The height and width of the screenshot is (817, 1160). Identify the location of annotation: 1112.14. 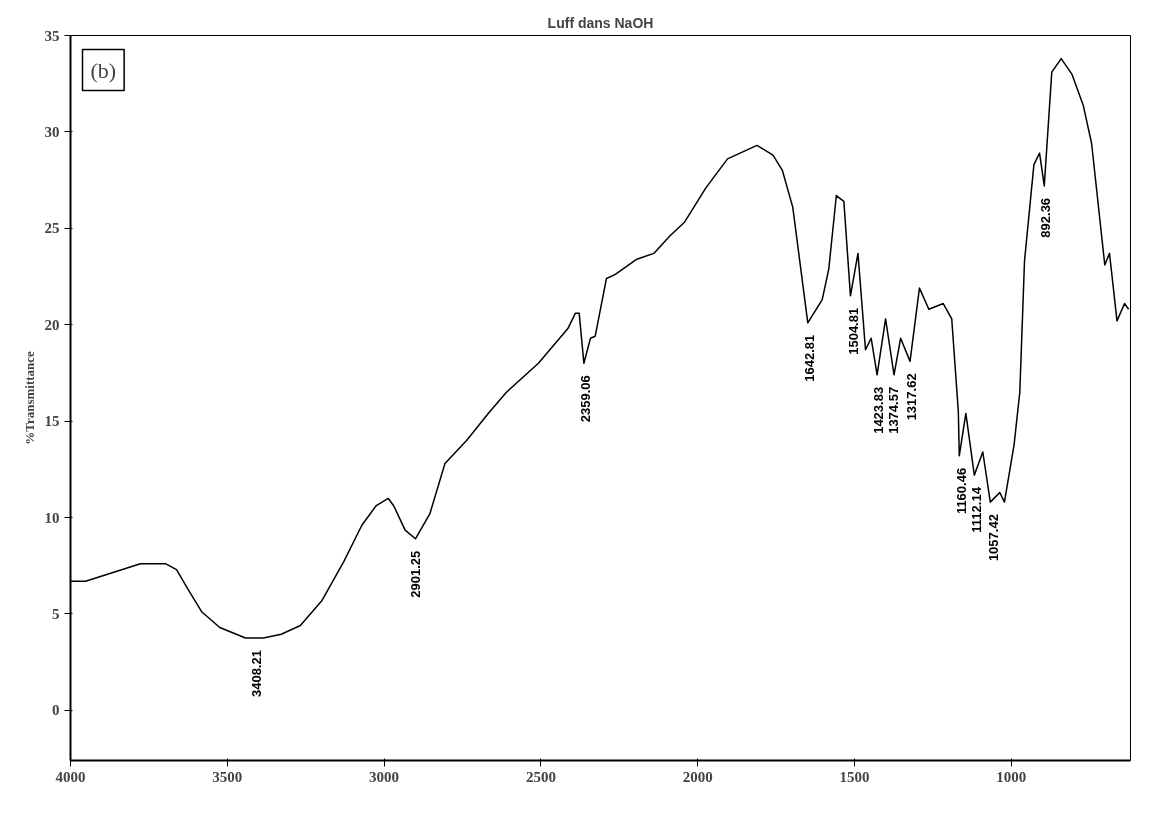
(976, 509).